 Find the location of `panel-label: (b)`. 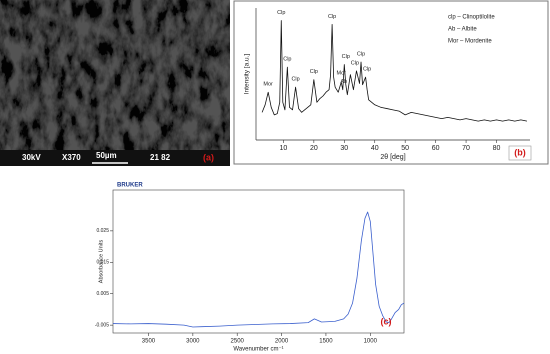

panel-label: (b) is located at coordinates (520, 152).